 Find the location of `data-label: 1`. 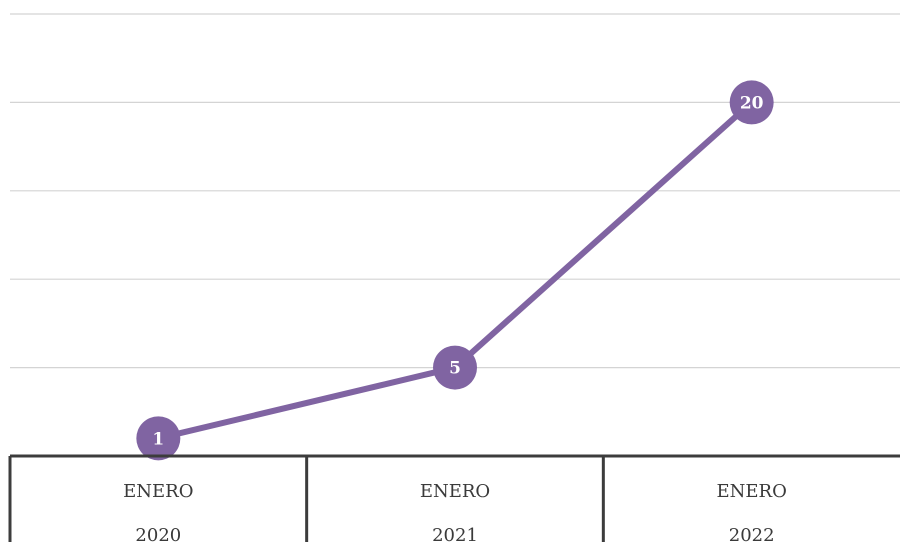

data-label: 1 is located at coordinates (158, 439).